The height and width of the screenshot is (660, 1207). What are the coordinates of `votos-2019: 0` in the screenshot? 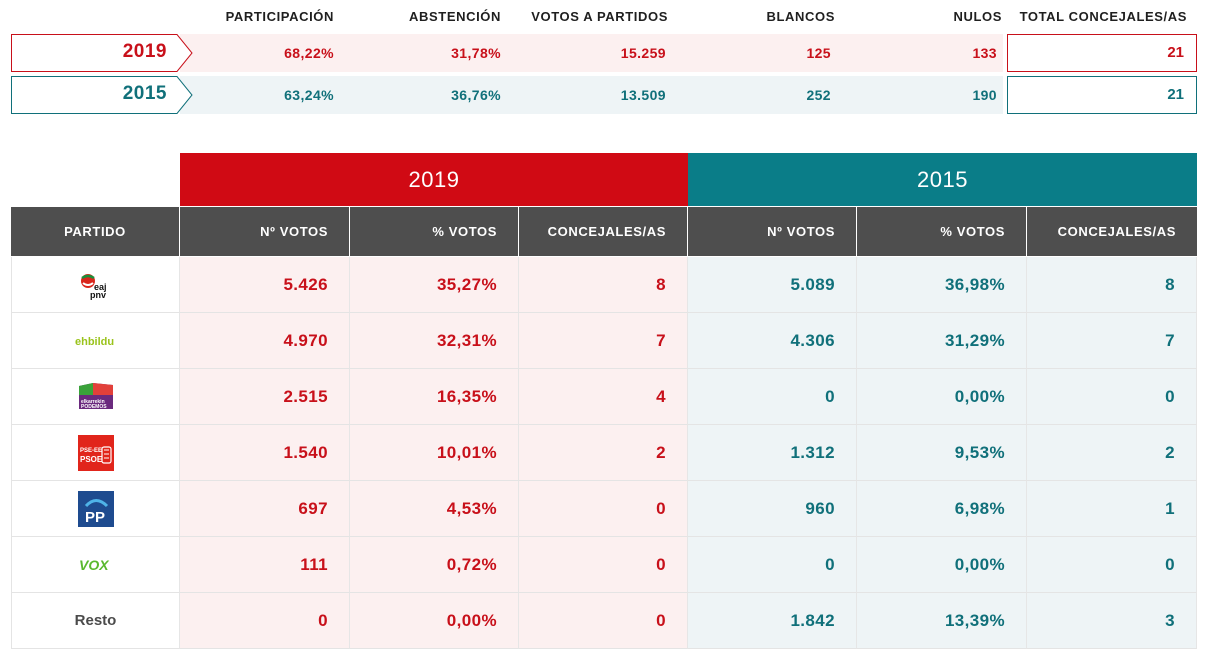 It's located at (265, 621).